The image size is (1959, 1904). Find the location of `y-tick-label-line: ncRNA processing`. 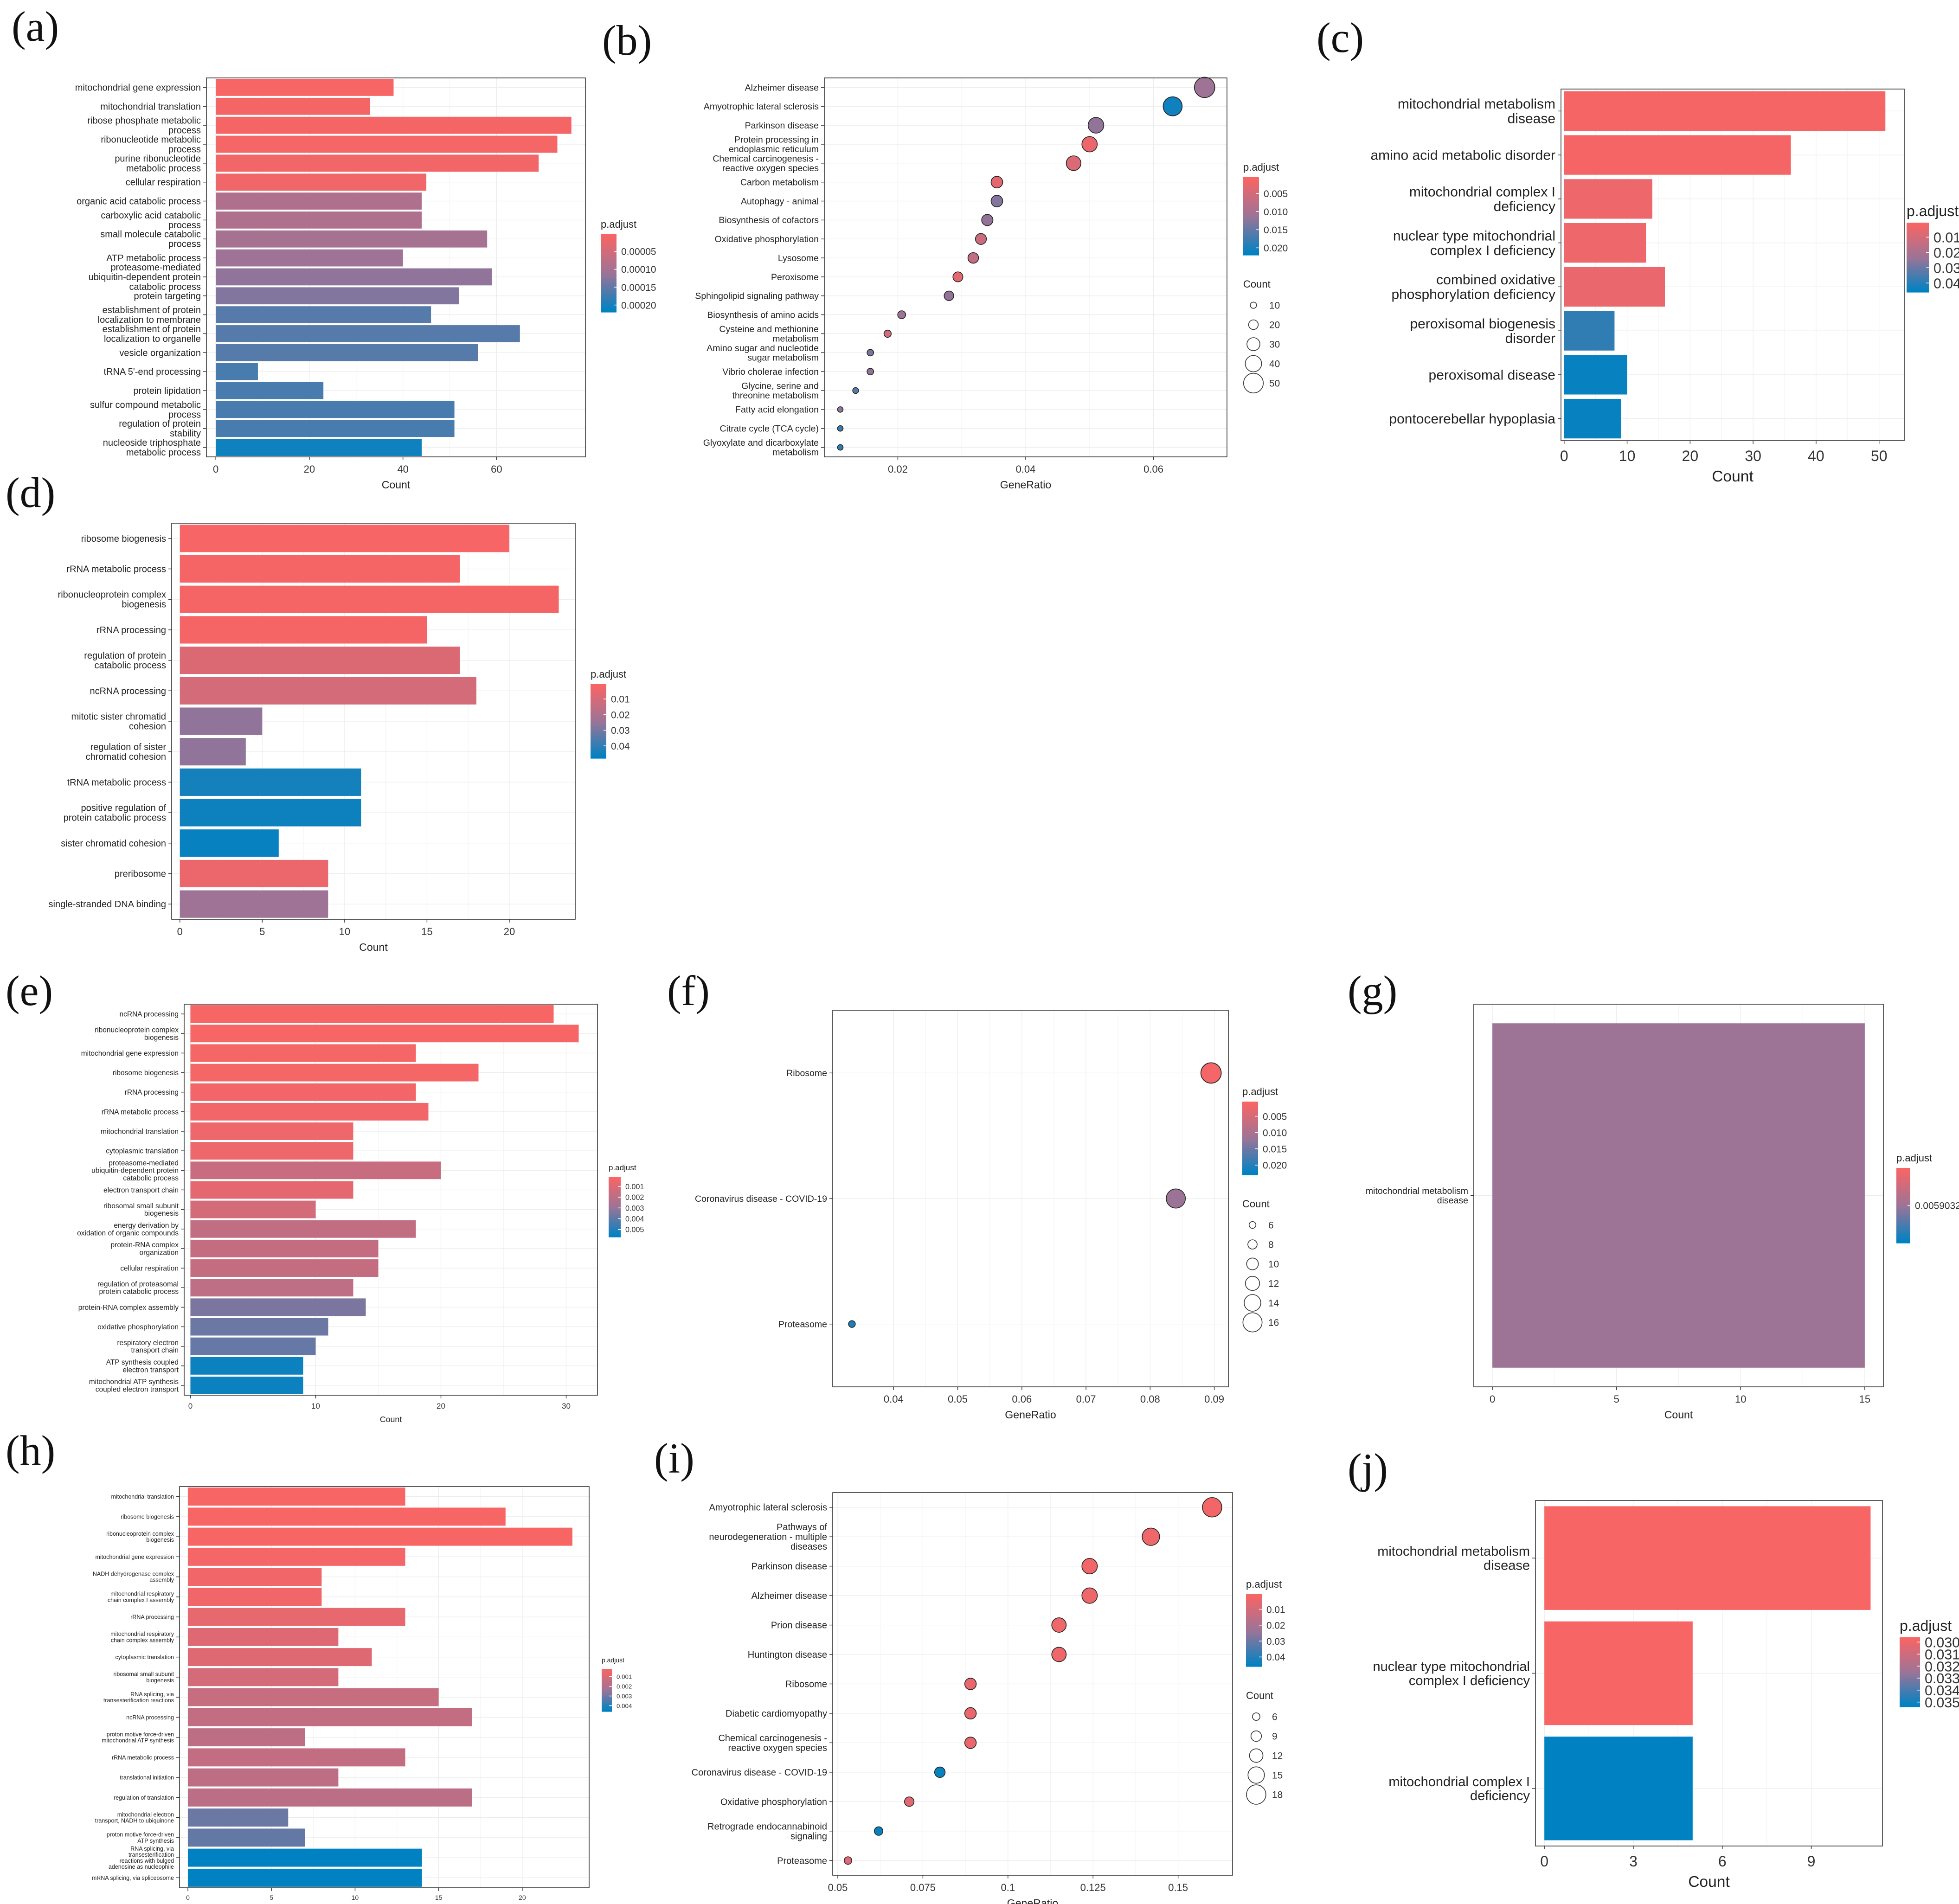

y-tick-label-line: ncRNA processing is located at coordinates (128, 691).